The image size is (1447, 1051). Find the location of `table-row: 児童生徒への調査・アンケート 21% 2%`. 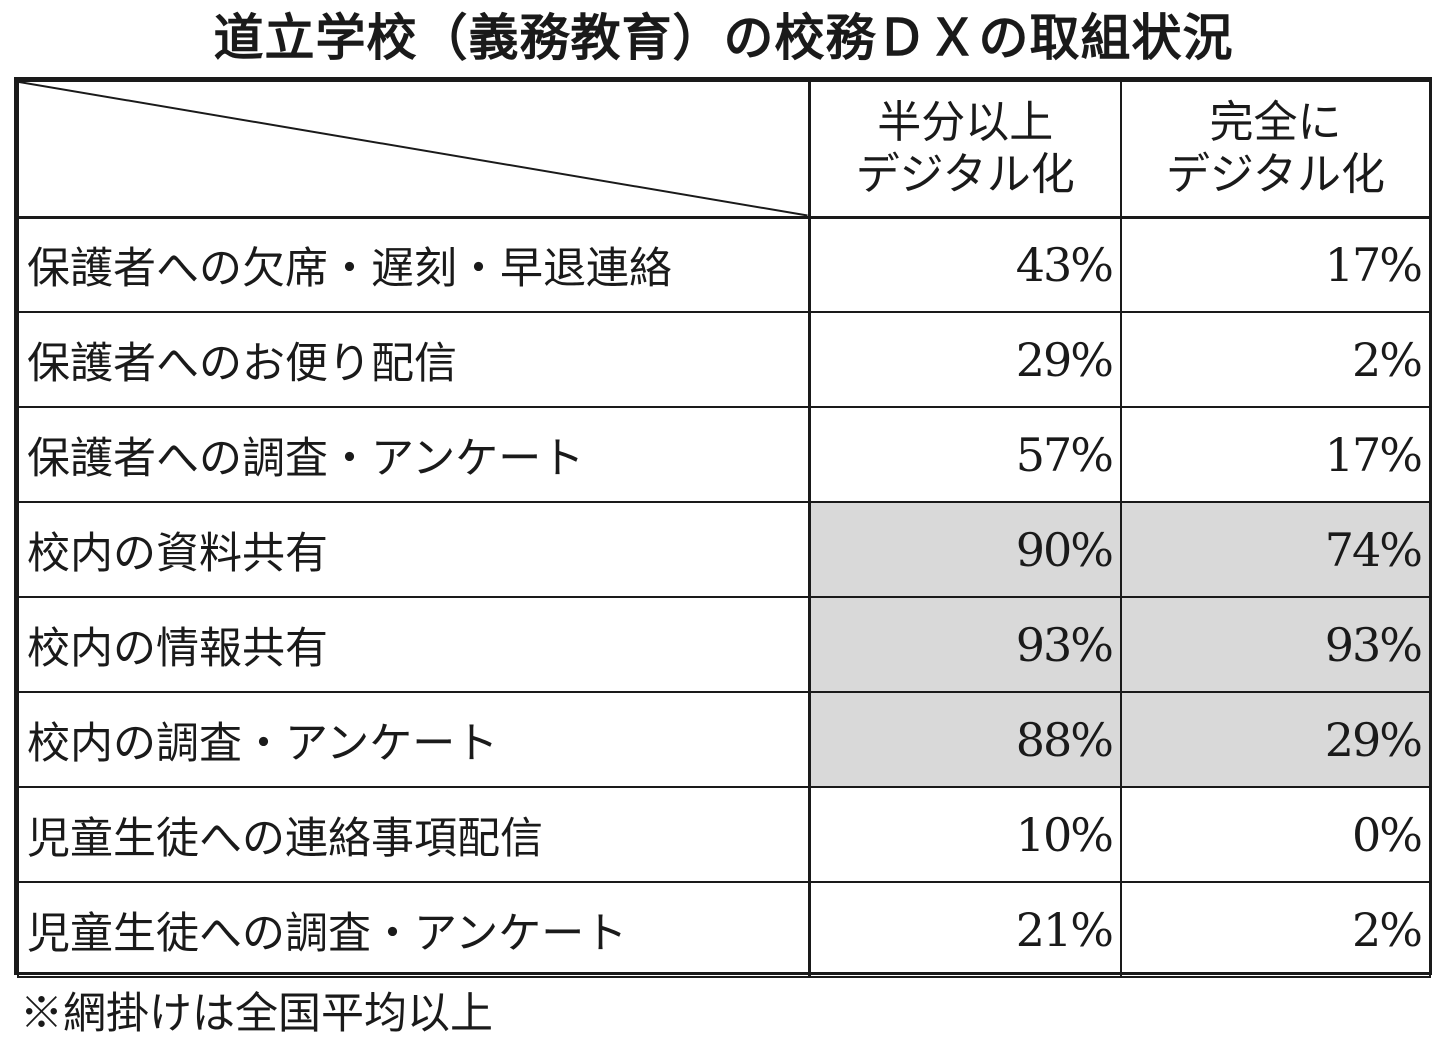

table-row: 児童生徒への調査・アンケート 21% 2% is located at coordinates (724, 929).